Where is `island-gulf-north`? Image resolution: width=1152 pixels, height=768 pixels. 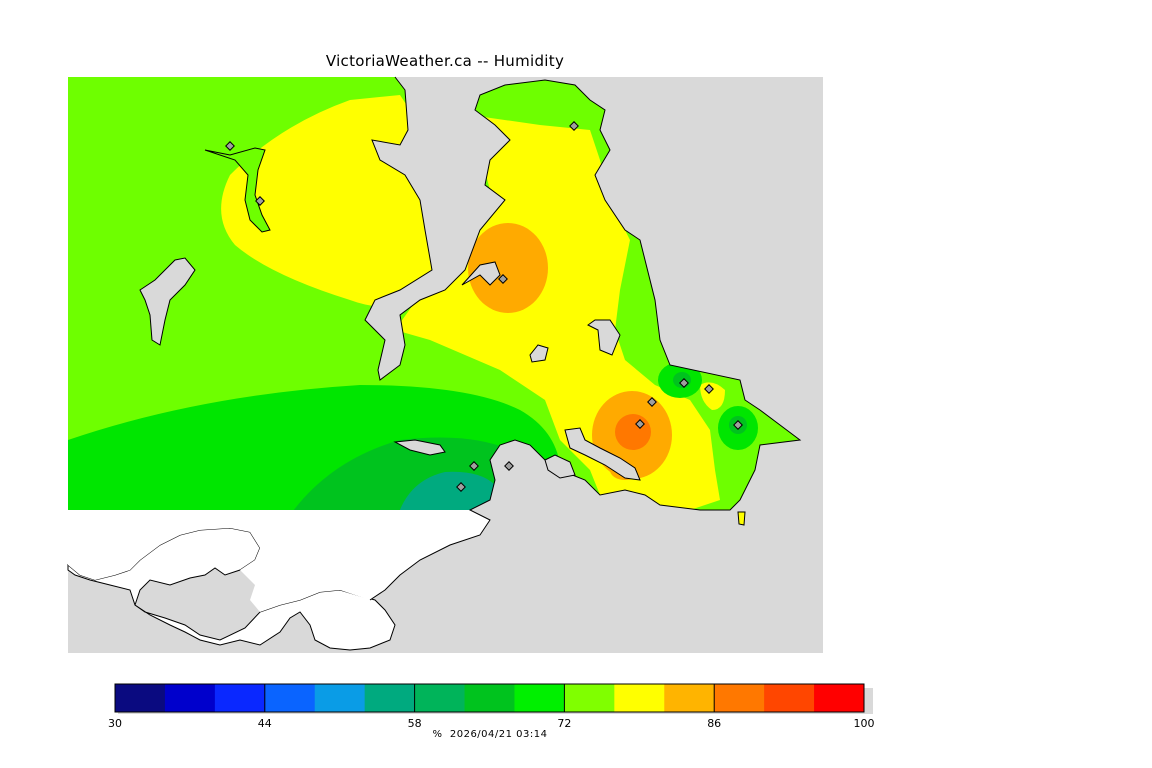
island-gulf-north is located at coordinates (237, 190).